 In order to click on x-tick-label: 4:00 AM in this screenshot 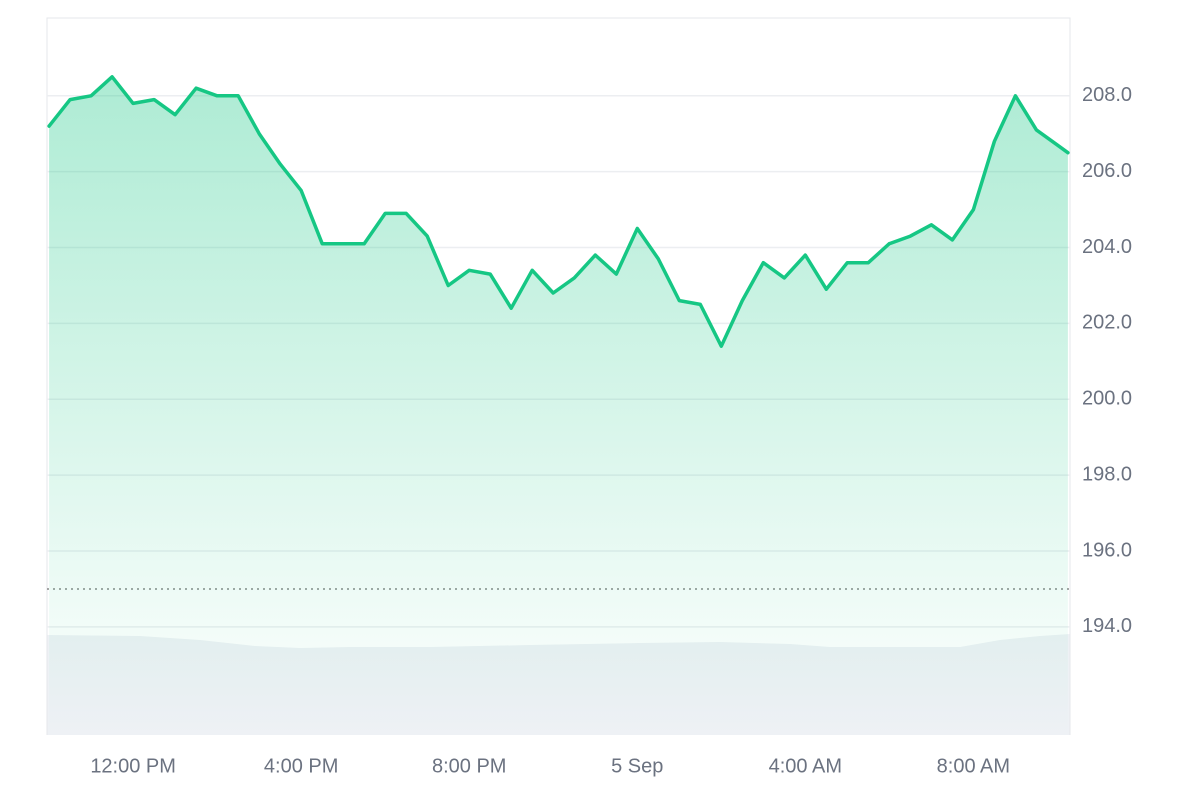, I will do `click(805, 766)`.